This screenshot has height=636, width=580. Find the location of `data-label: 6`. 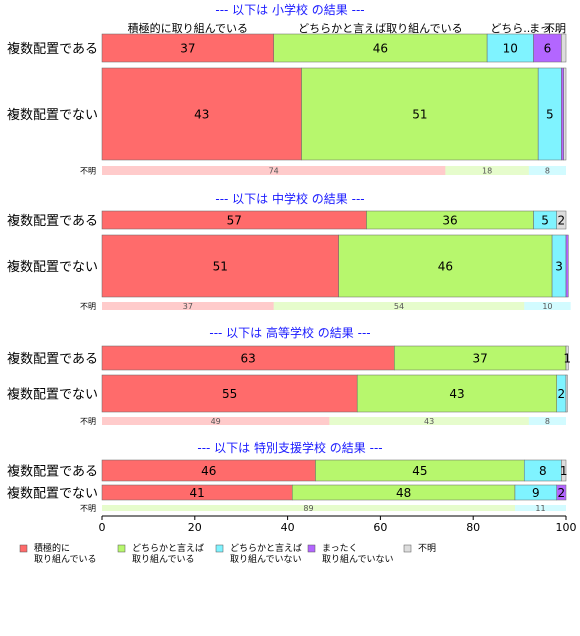

data-label: 6 is located at coordinates (548, 49).